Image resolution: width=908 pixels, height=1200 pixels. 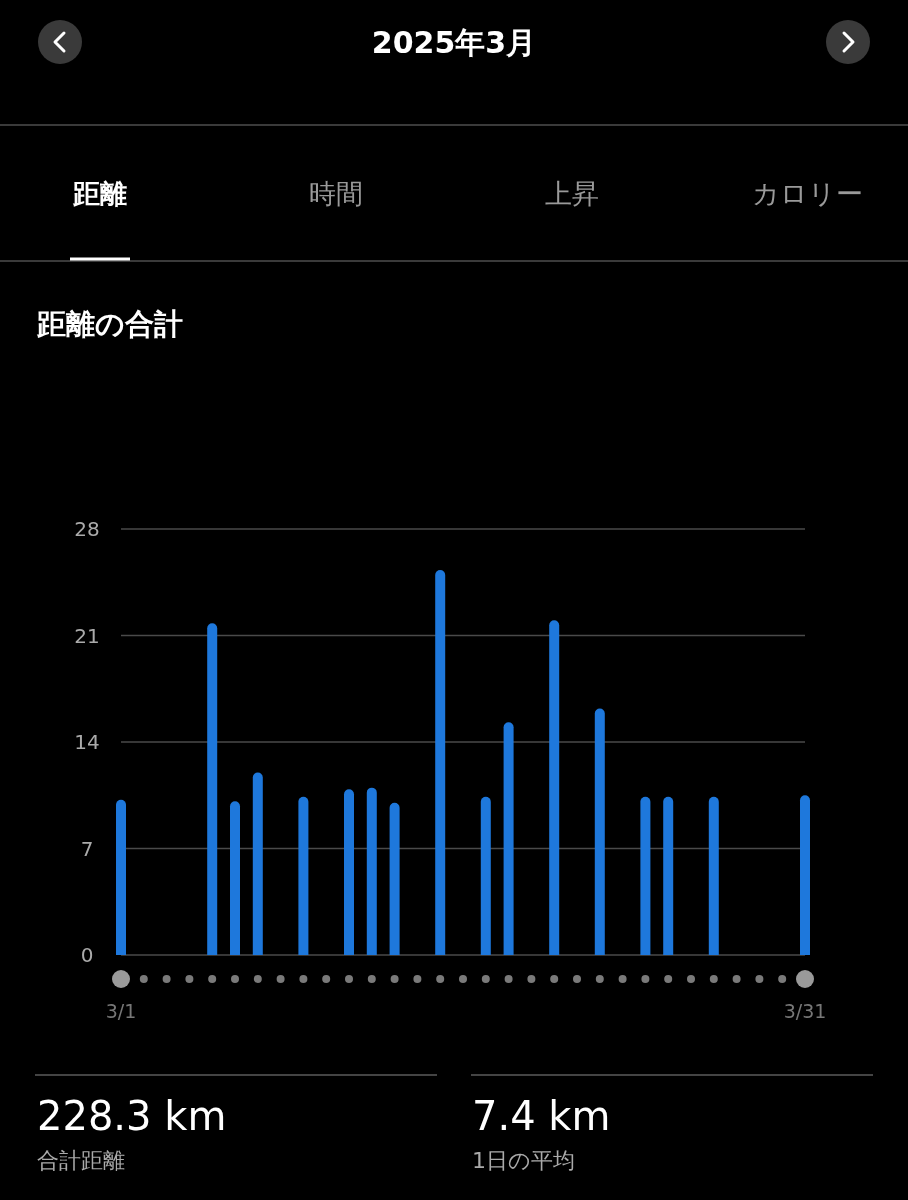 What do you see at coordinates (87, 848) in the screenshot?
I see `y-tick-label: 7` at bounding box center [87, 848].